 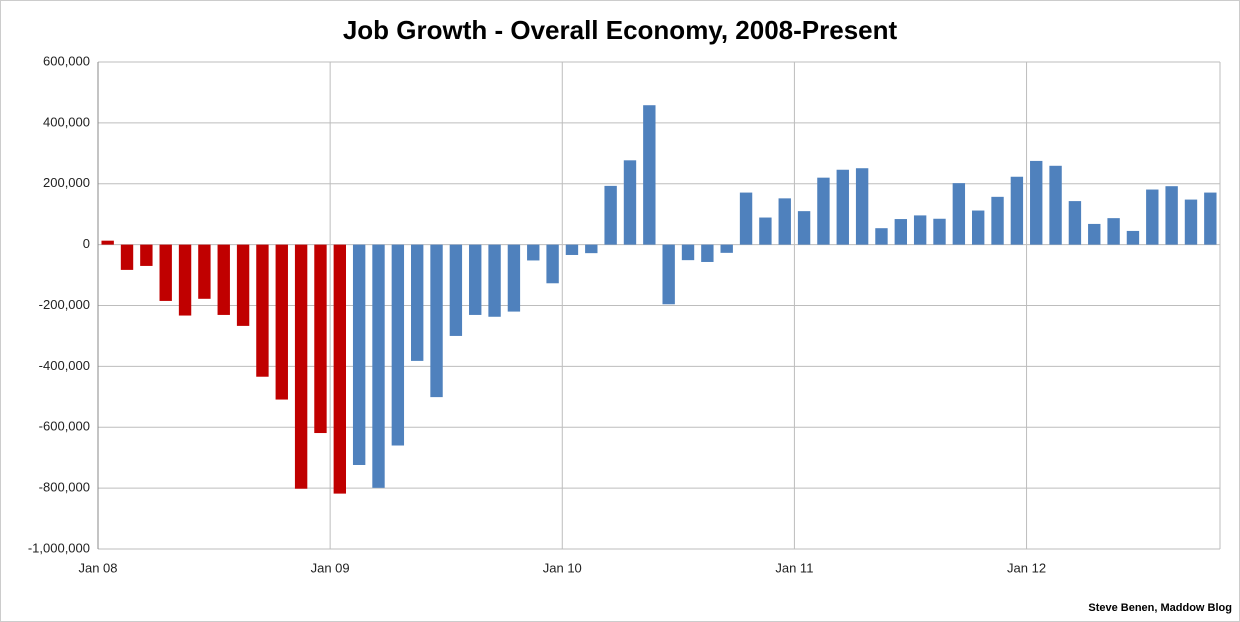 I want to click on x-tick-label: Jan 11, so click(x=794, y=567).